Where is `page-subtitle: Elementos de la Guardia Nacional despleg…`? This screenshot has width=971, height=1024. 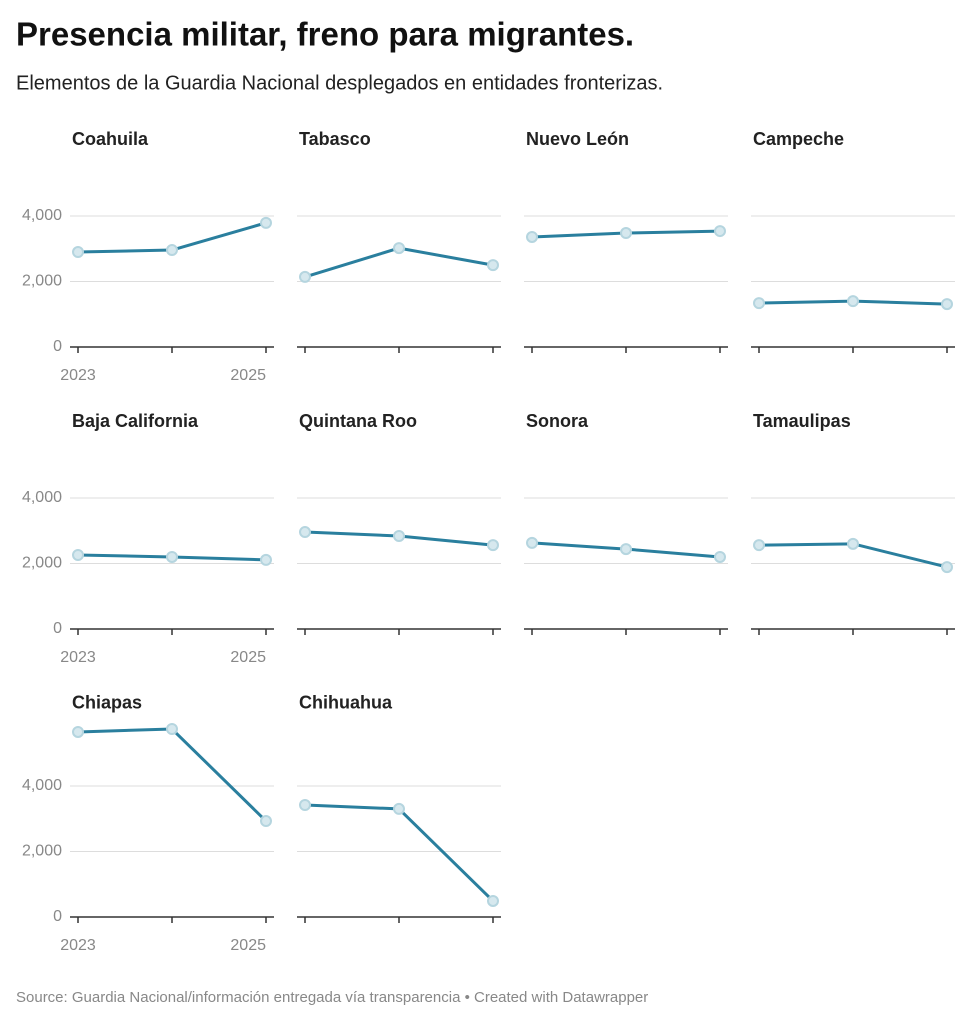 page-subtitle: Elementos de la Guardia Nacional despleg… is located at coordinates (339, 83).